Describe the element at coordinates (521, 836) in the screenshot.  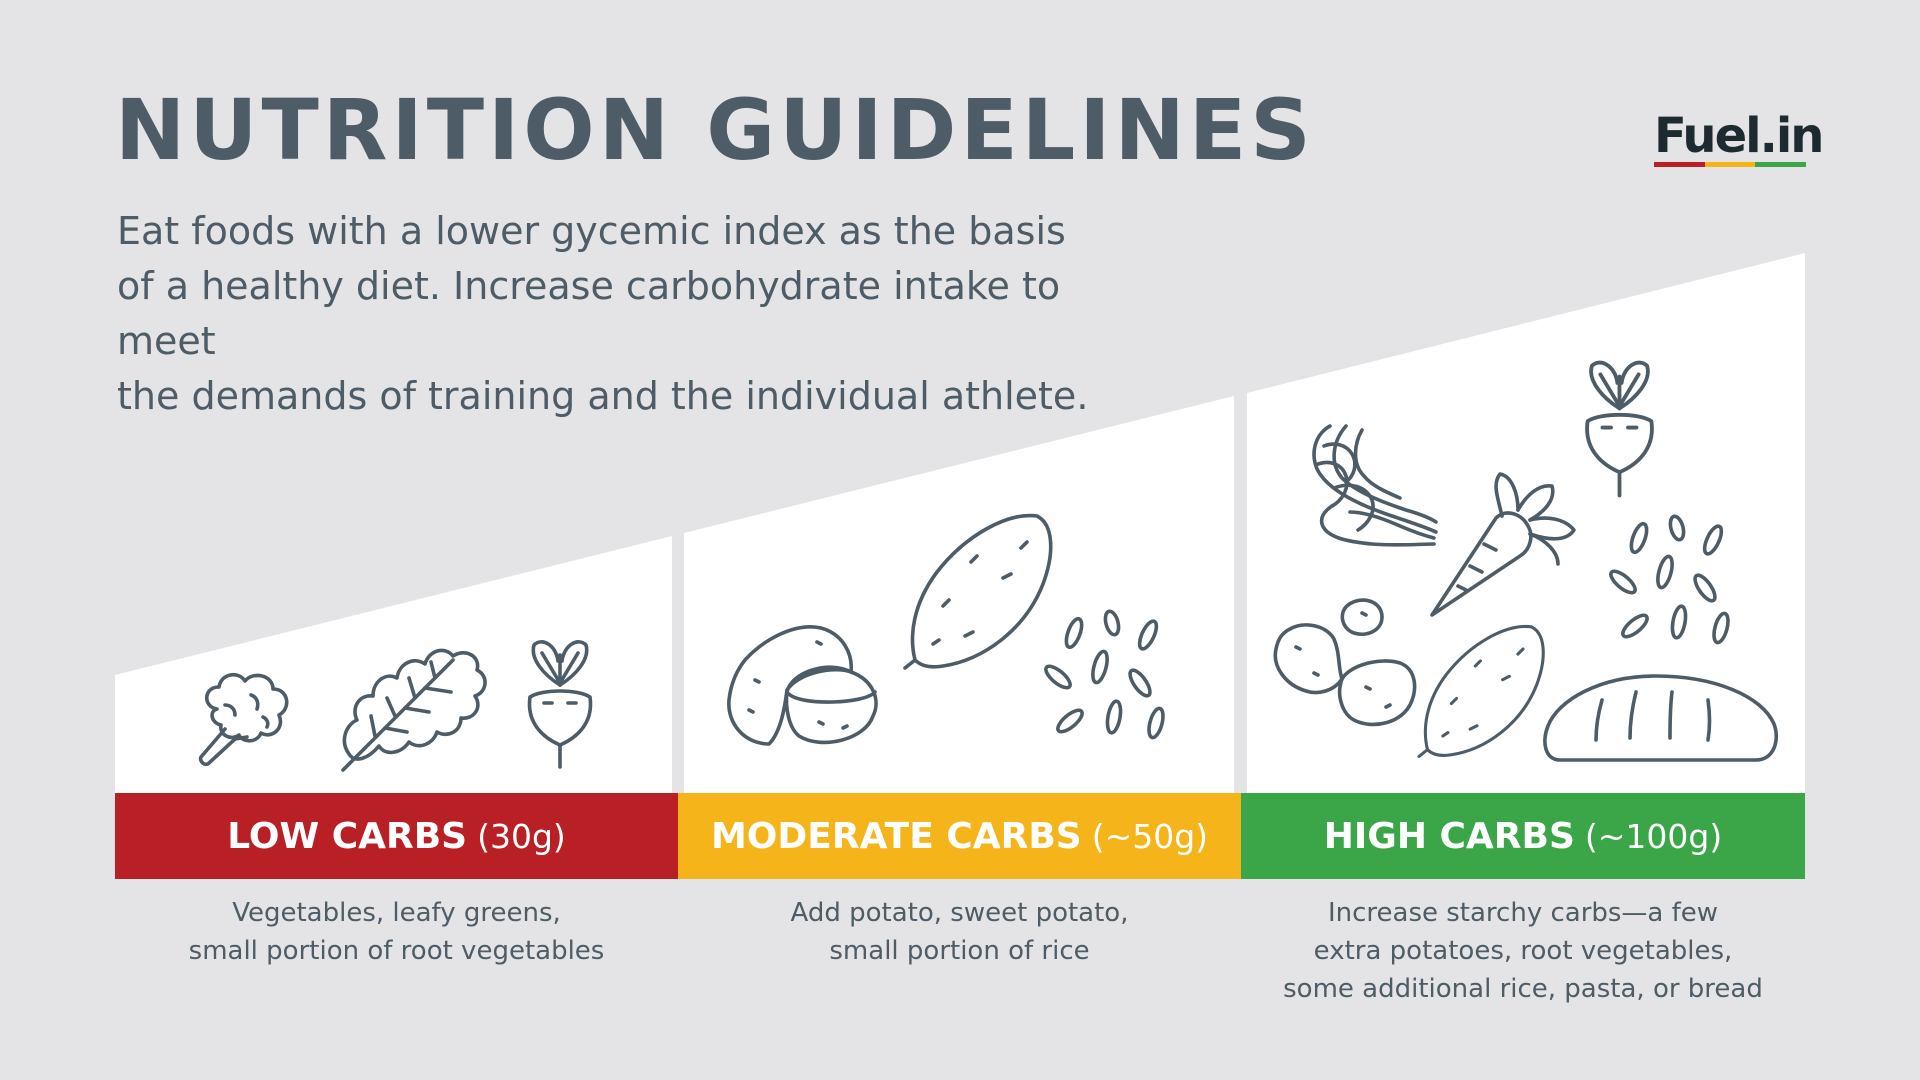
I see `tier-amount: (30g)` at that location.